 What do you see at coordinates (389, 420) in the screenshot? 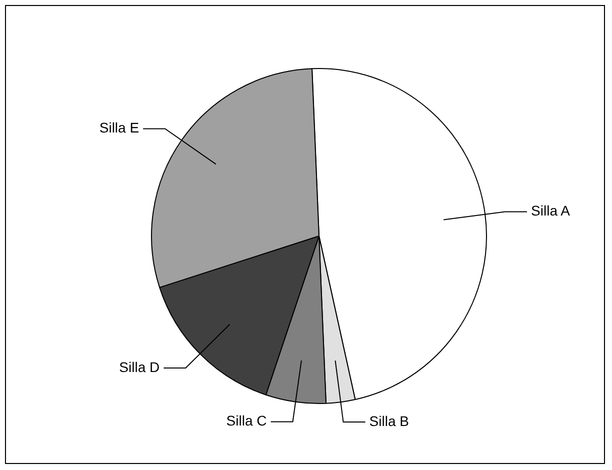
I see `slice-label: Silla B` at bounding box center [389, 420].